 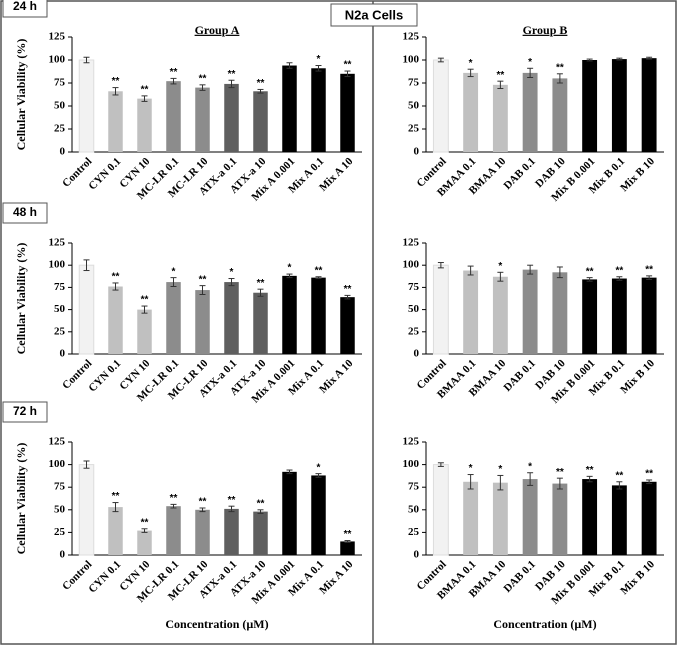 I want to click on x-axis-label: Concentration (µM), so click(x=544, y=624).